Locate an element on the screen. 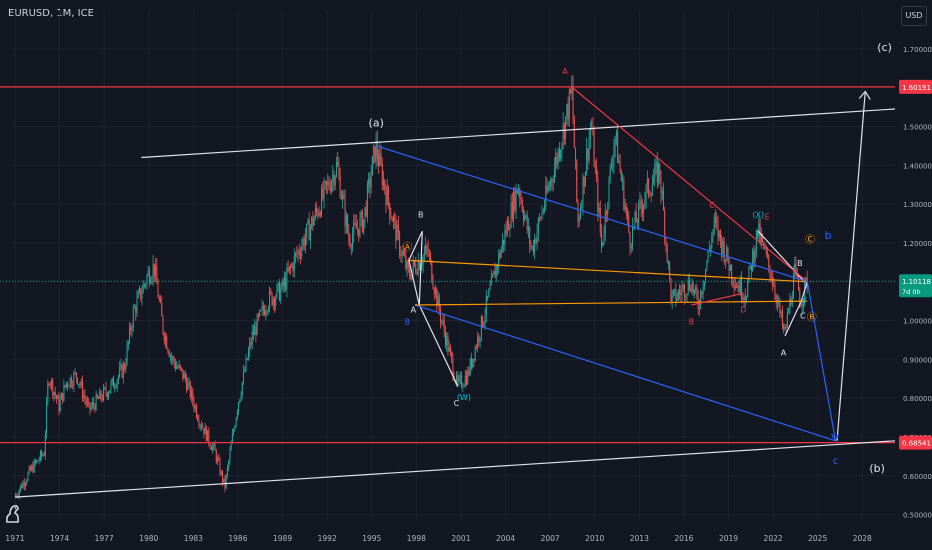 This screenshot has width=932, height=550. x-tick-label: 2028 is located at coordinates (862, 538).